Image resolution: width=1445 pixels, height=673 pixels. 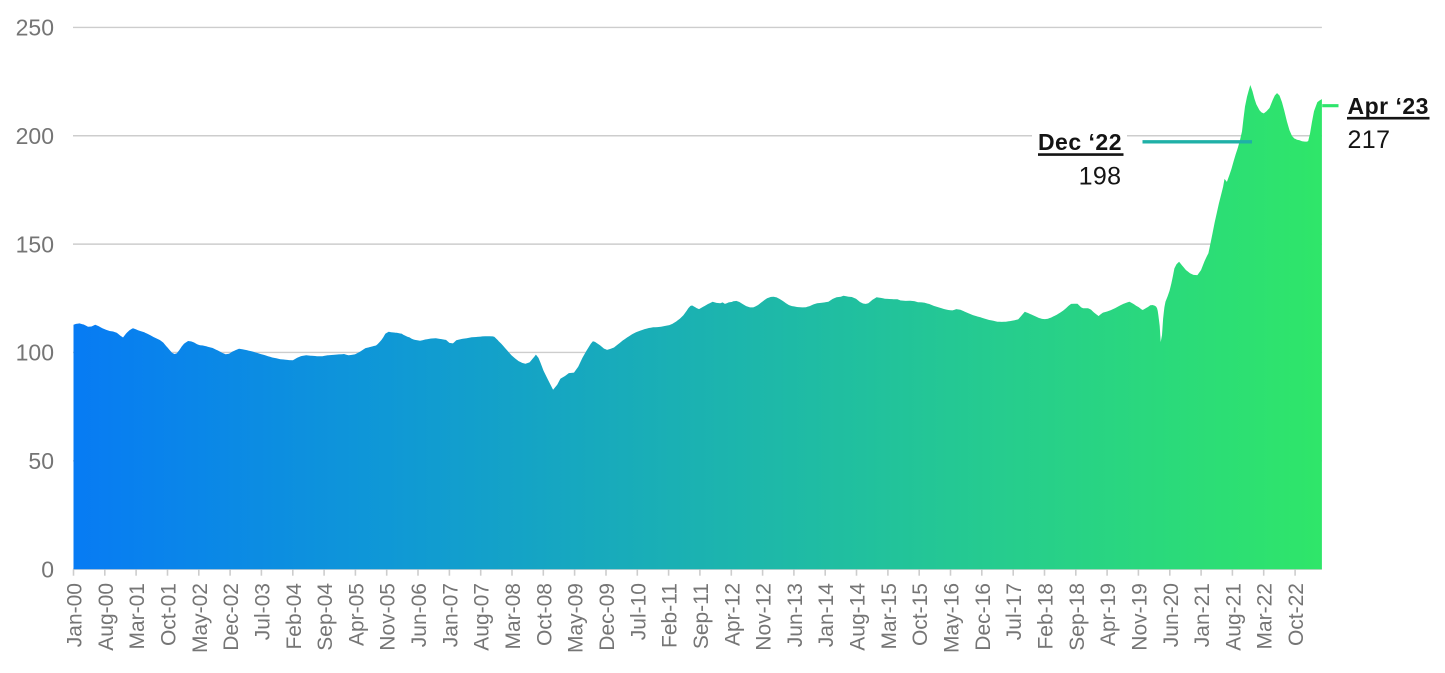 I want to click on svg-text: Jul-17, so click(x=1014, y=611).